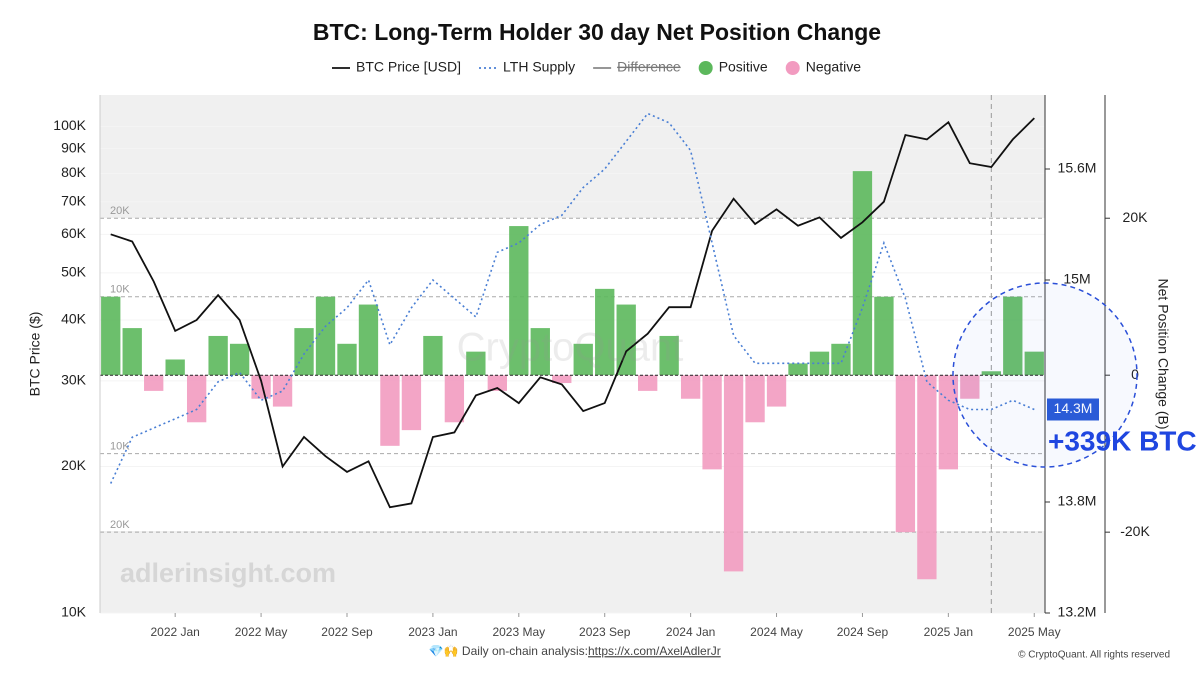 This screenshot has width=1200, height=675. I want to click on annotation: +339K BTC, so click(1122, 440).